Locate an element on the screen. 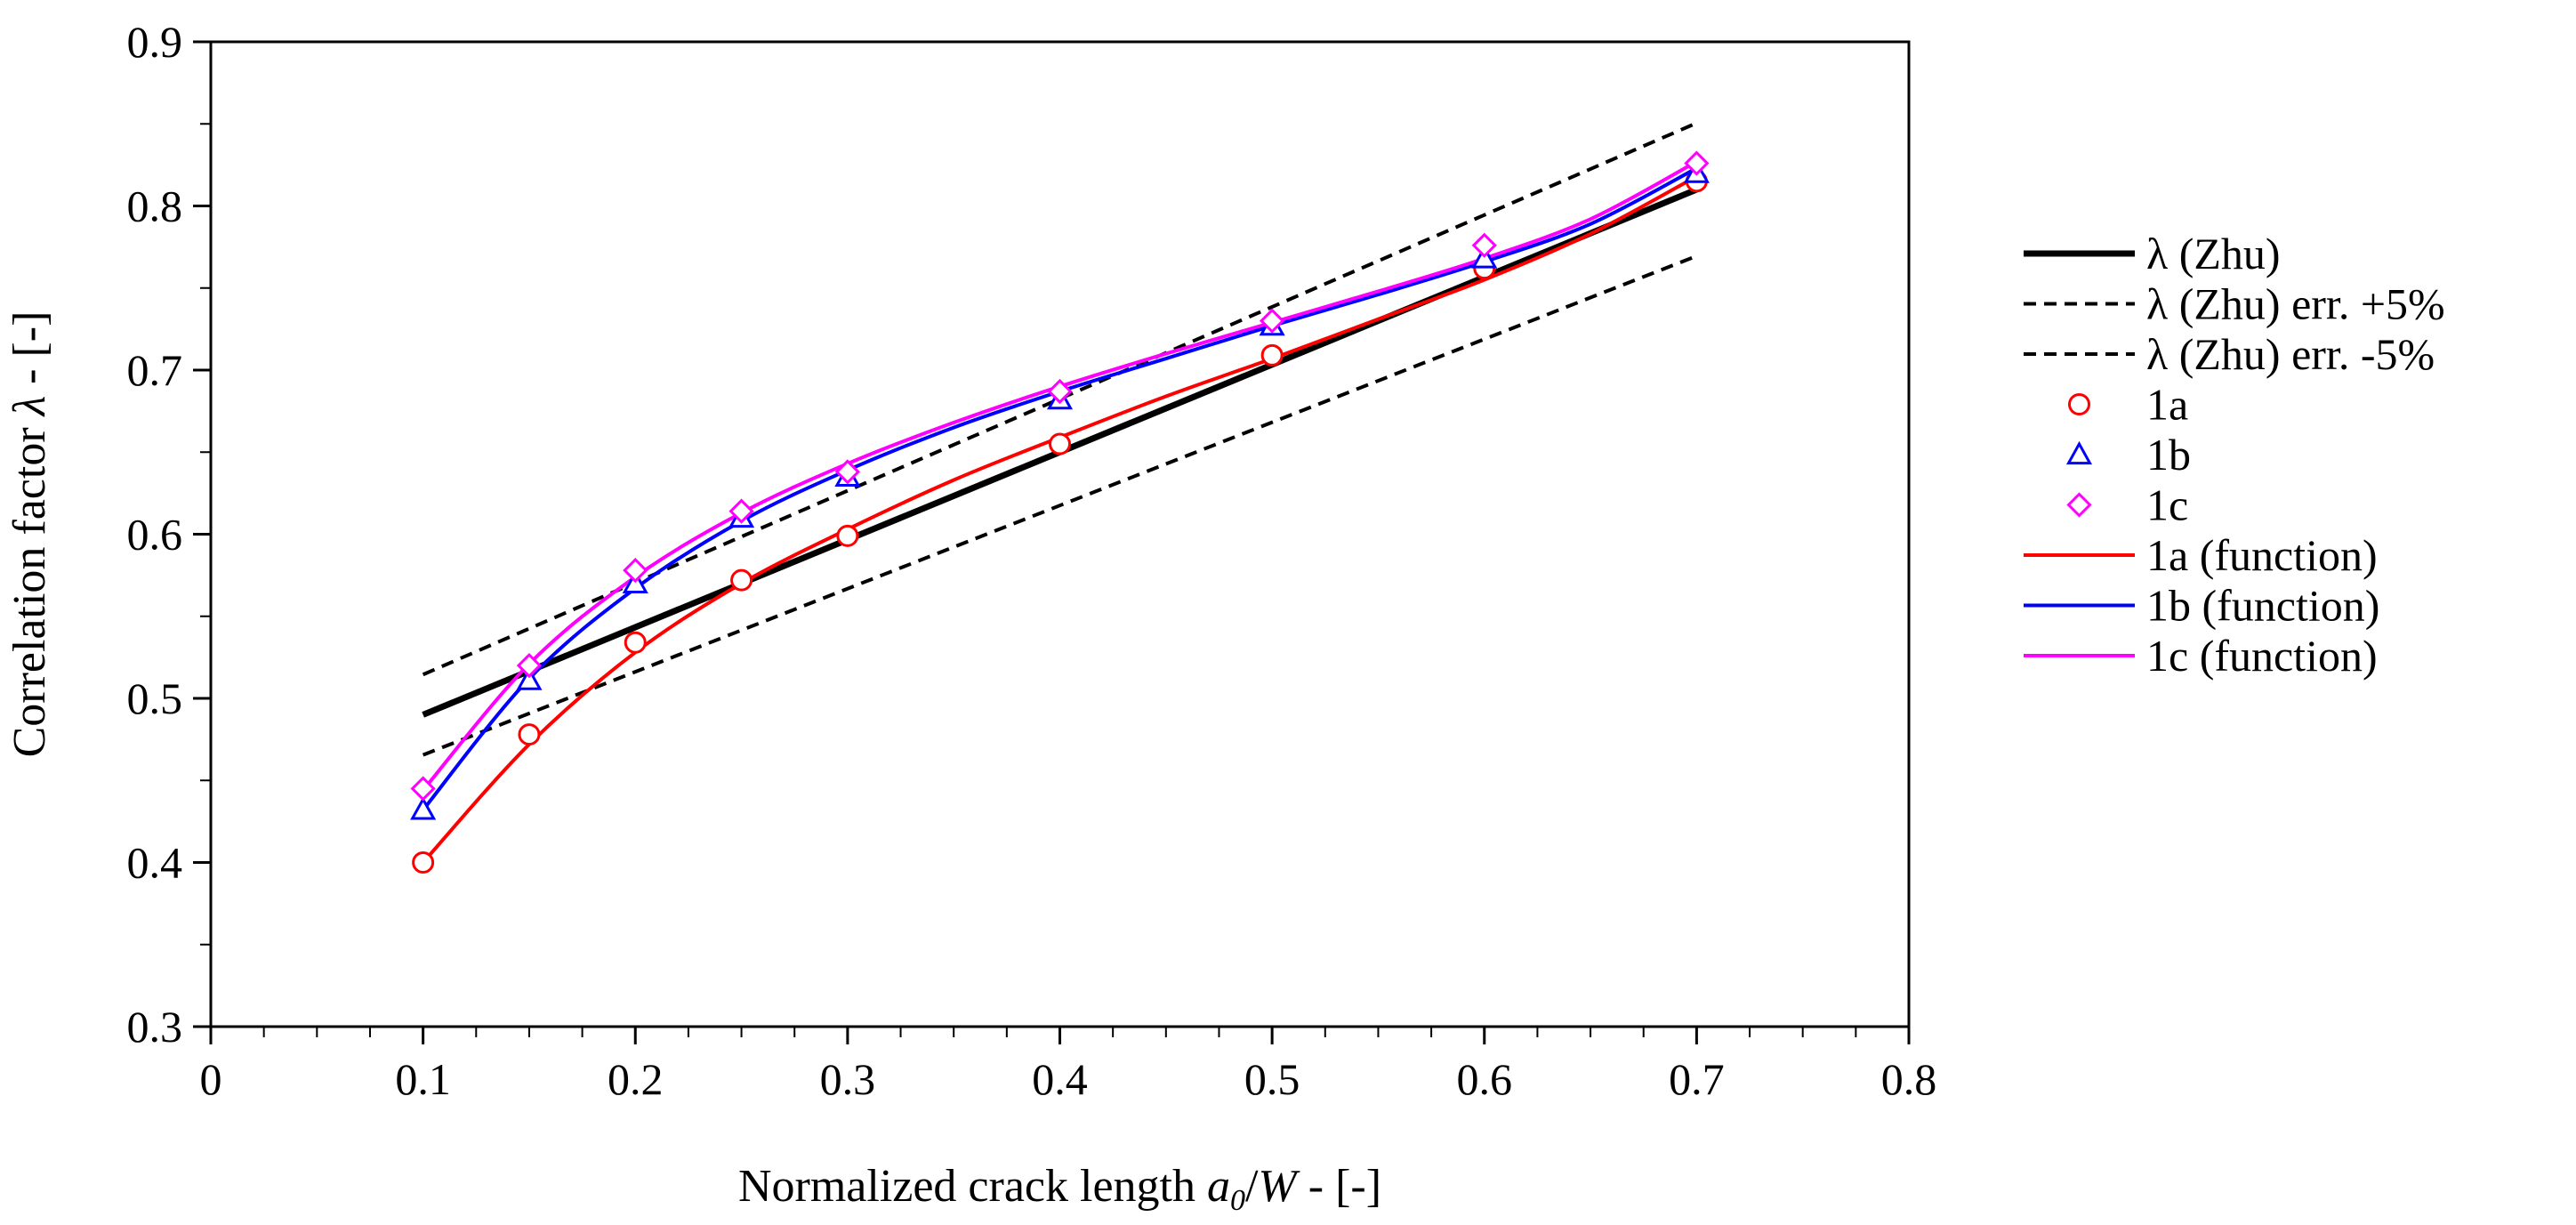 This screenshot has height=1225, width=2576. x-tick-label: 0.2 is located at coordinates (636, 1079).